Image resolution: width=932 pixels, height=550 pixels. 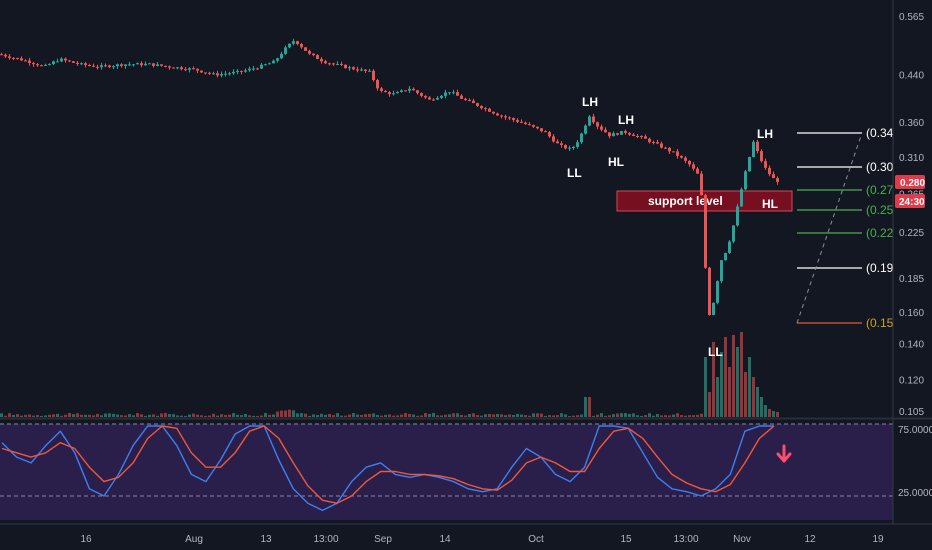 I want to click on price-tick-label: 0.140, so click(x=911, y=344).